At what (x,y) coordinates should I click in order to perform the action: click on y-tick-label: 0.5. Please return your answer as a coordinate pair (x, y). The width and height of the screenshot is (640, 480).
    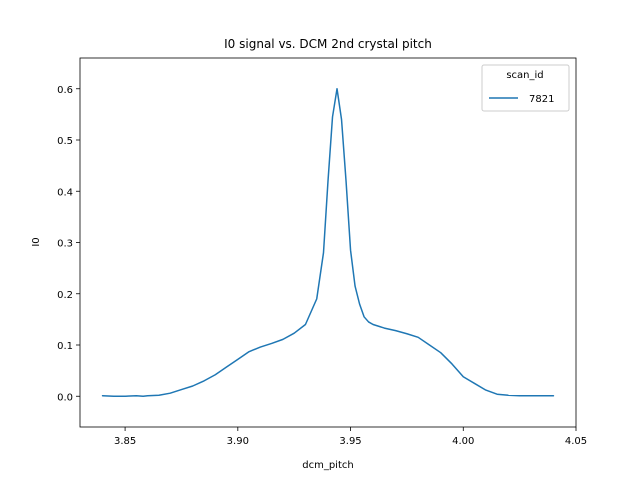
    Looking at the image, I should click on (65, 141).